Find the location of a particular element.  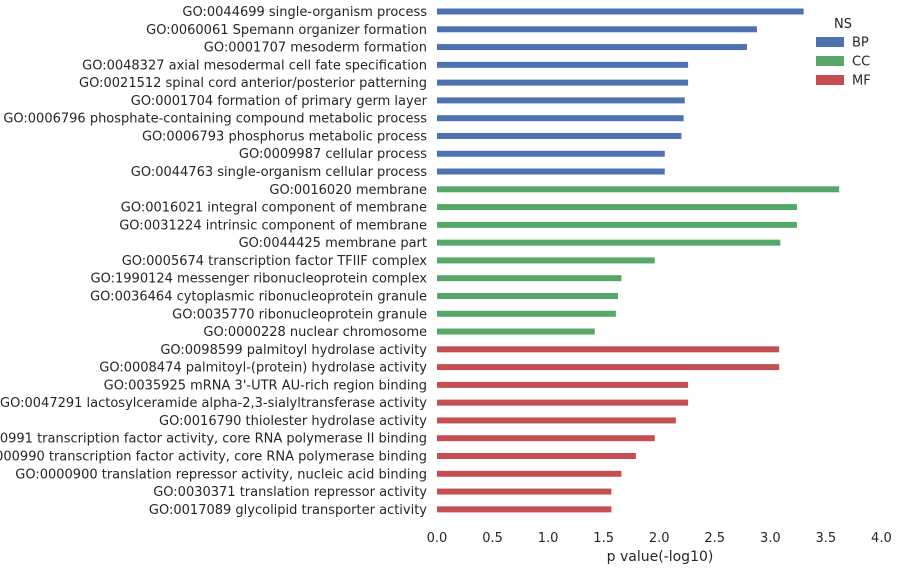

x-axis-title: p value(-log10) is located at coordinates (660, 557).